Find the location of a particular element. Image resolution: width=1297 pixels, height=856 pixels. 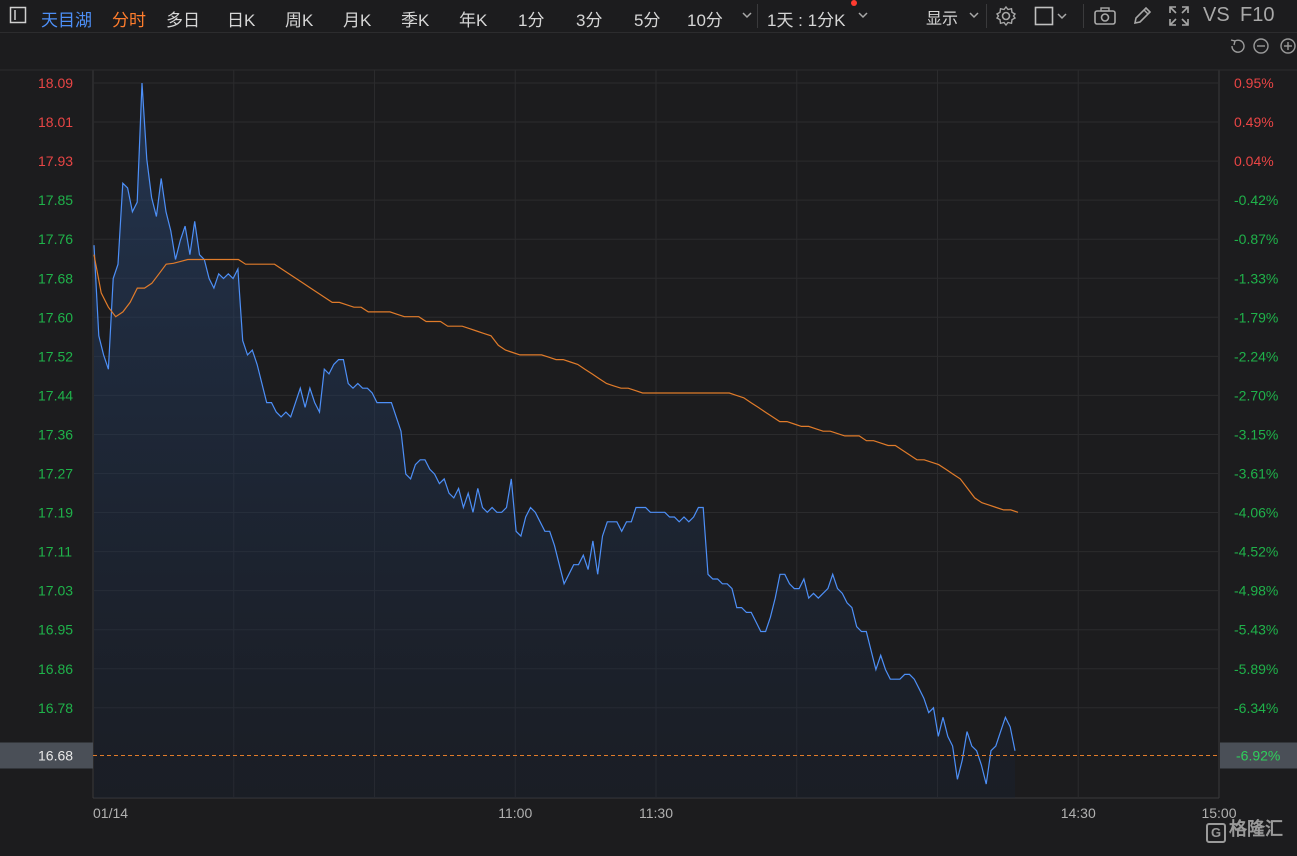

current-pct-tag is located at coordinates (1258, 755).